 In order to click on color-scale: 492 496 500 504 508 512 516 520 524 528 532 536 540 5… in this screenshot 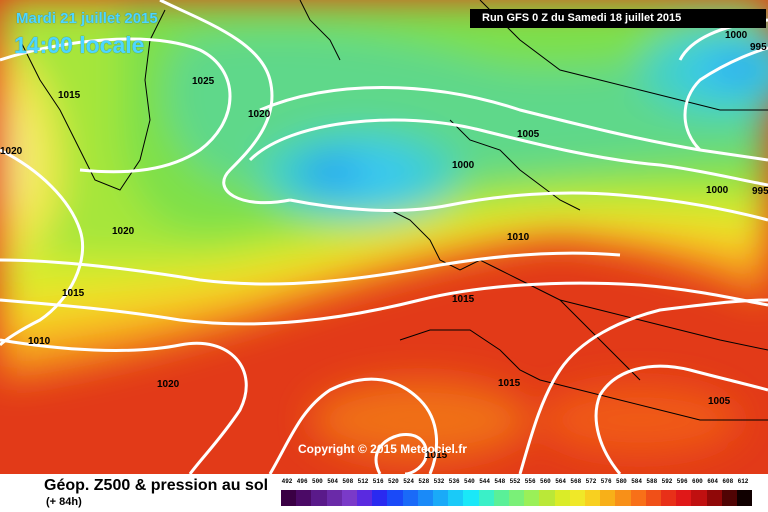, I will do `click(517, 493)`.